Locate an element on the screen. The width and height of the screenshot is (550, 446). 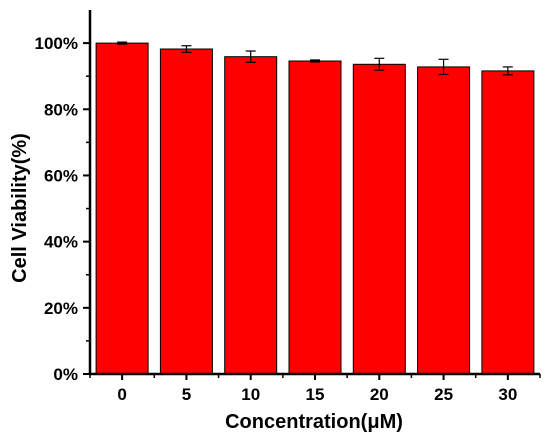
x-tick-label-20: 20 is located at coordinates (379, 394).